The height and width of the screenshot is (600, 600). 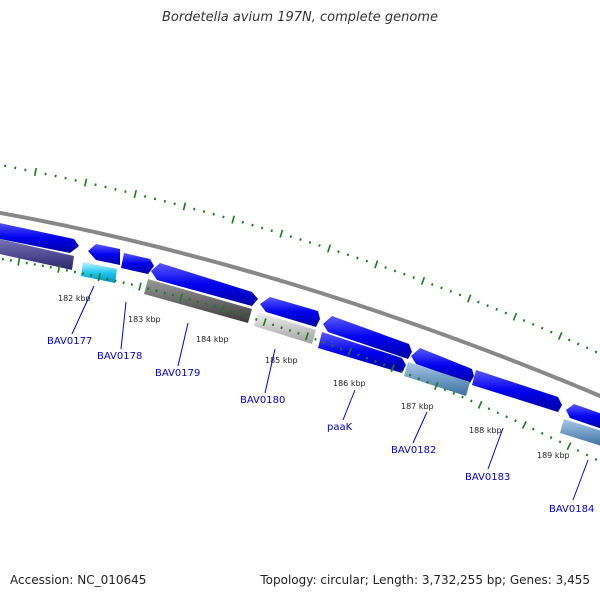 What do you see at coordinates (571, 509) in the screenshot?
I see `gene-label: BAV0184` at bounding box center [571, 509].